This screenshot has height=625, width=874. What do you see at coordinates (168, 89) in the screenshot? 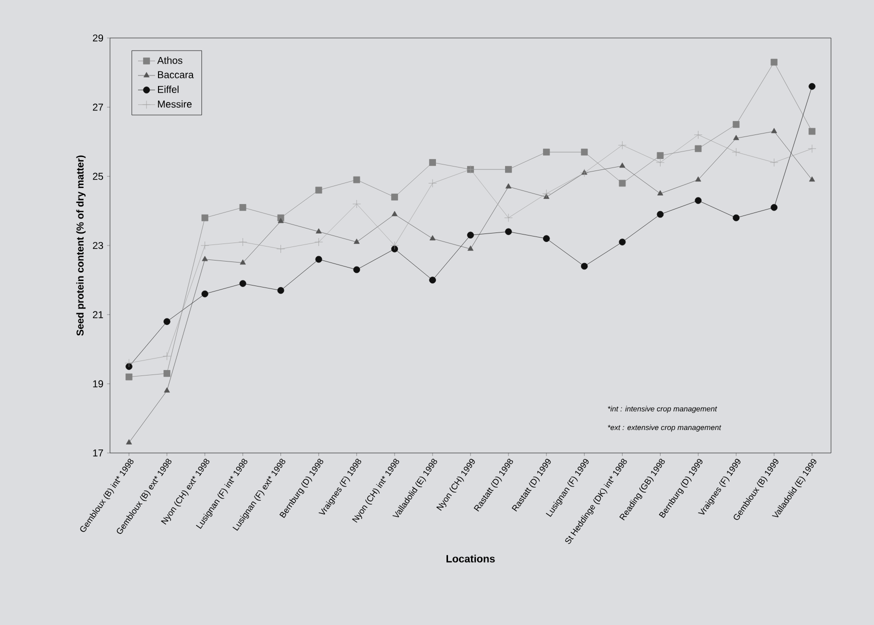
I see `legend-label: Eiffel` at bounding box center [168, 89].